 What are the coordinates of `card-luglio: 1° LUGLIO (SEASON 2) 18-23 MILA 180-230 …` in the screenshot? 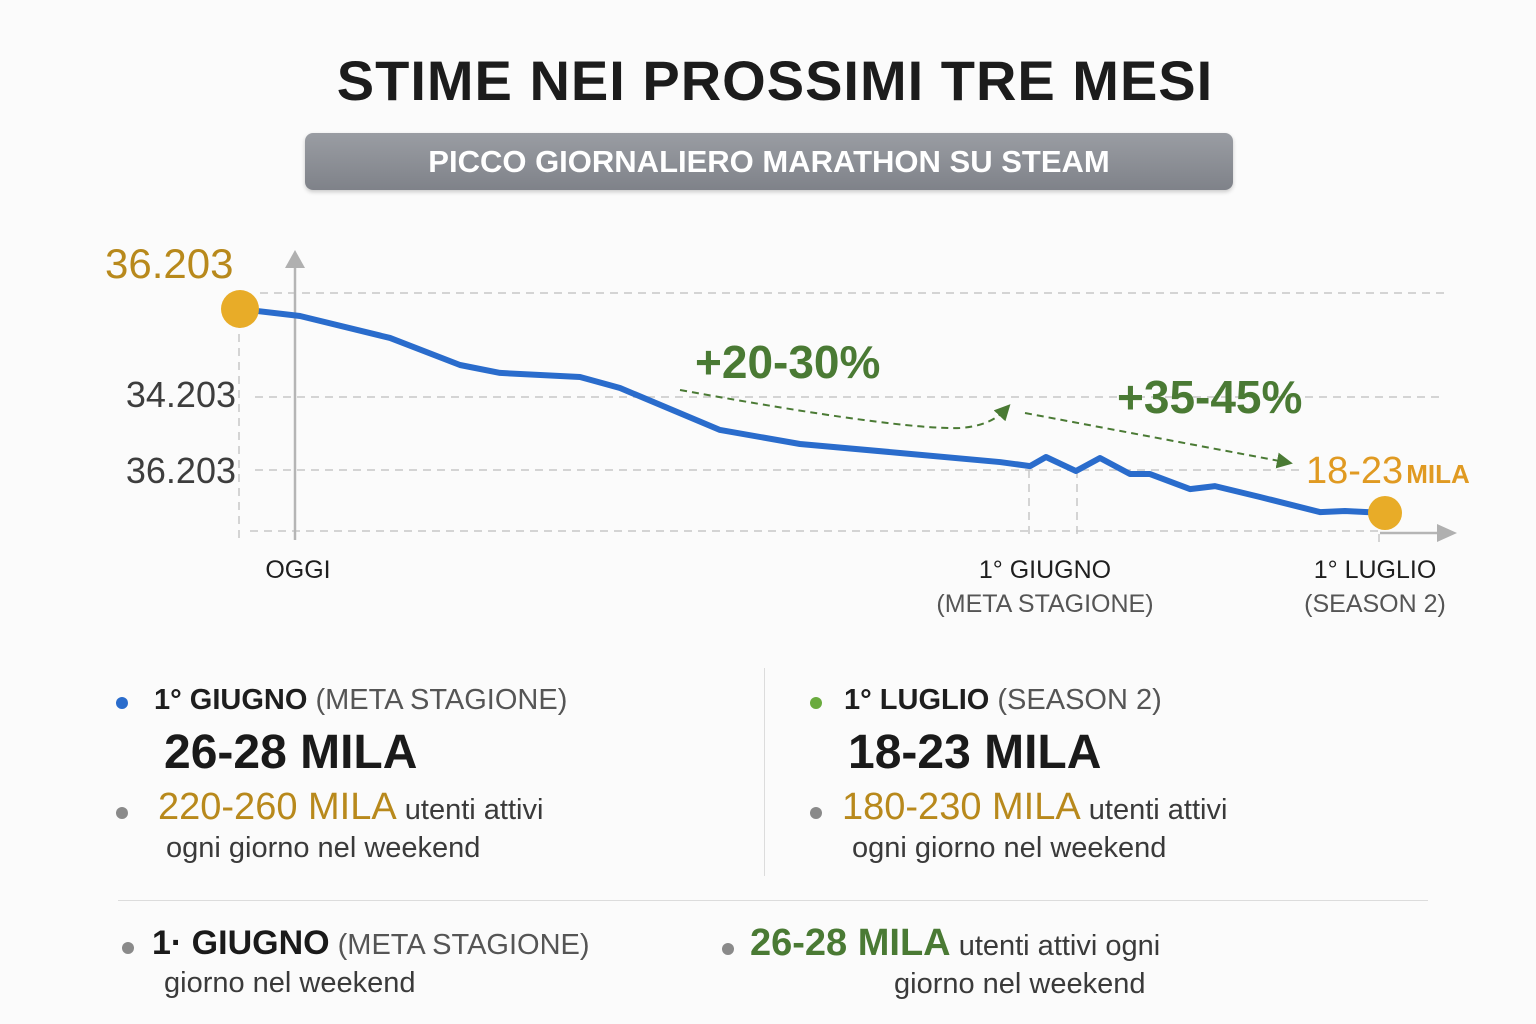 It's located at (1018, 775).